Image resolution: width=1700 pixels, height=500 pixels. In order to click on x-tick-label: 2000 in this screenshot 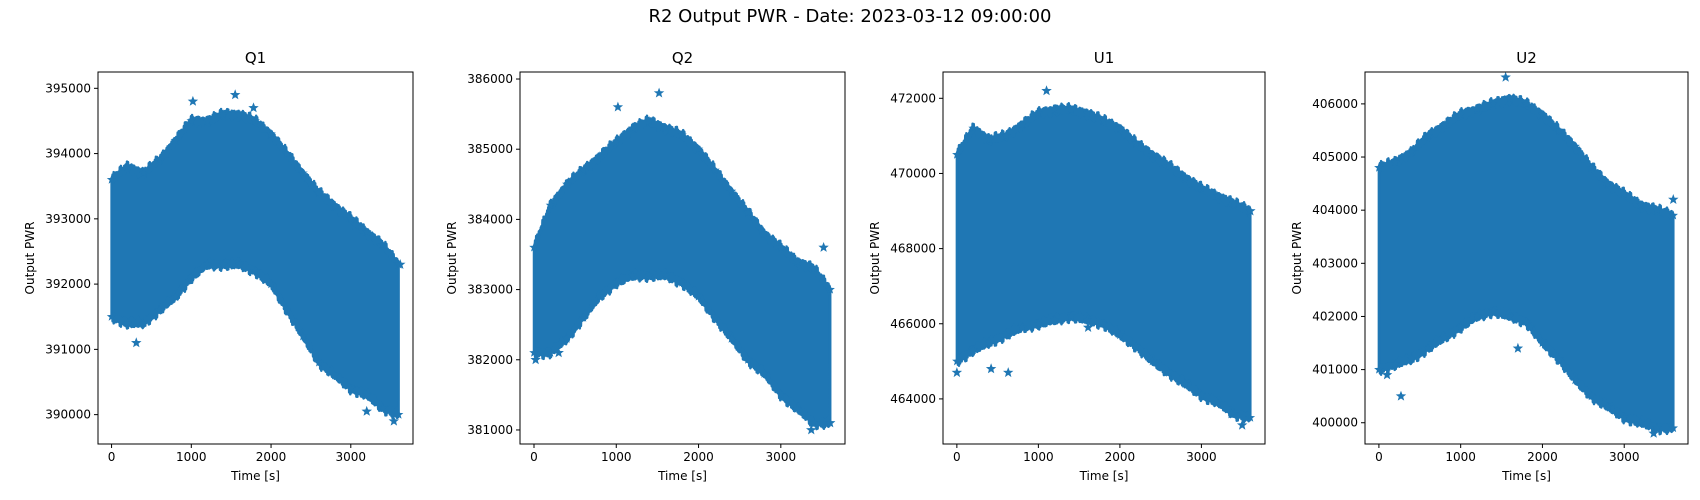, I will do `click(1542, 457)`.